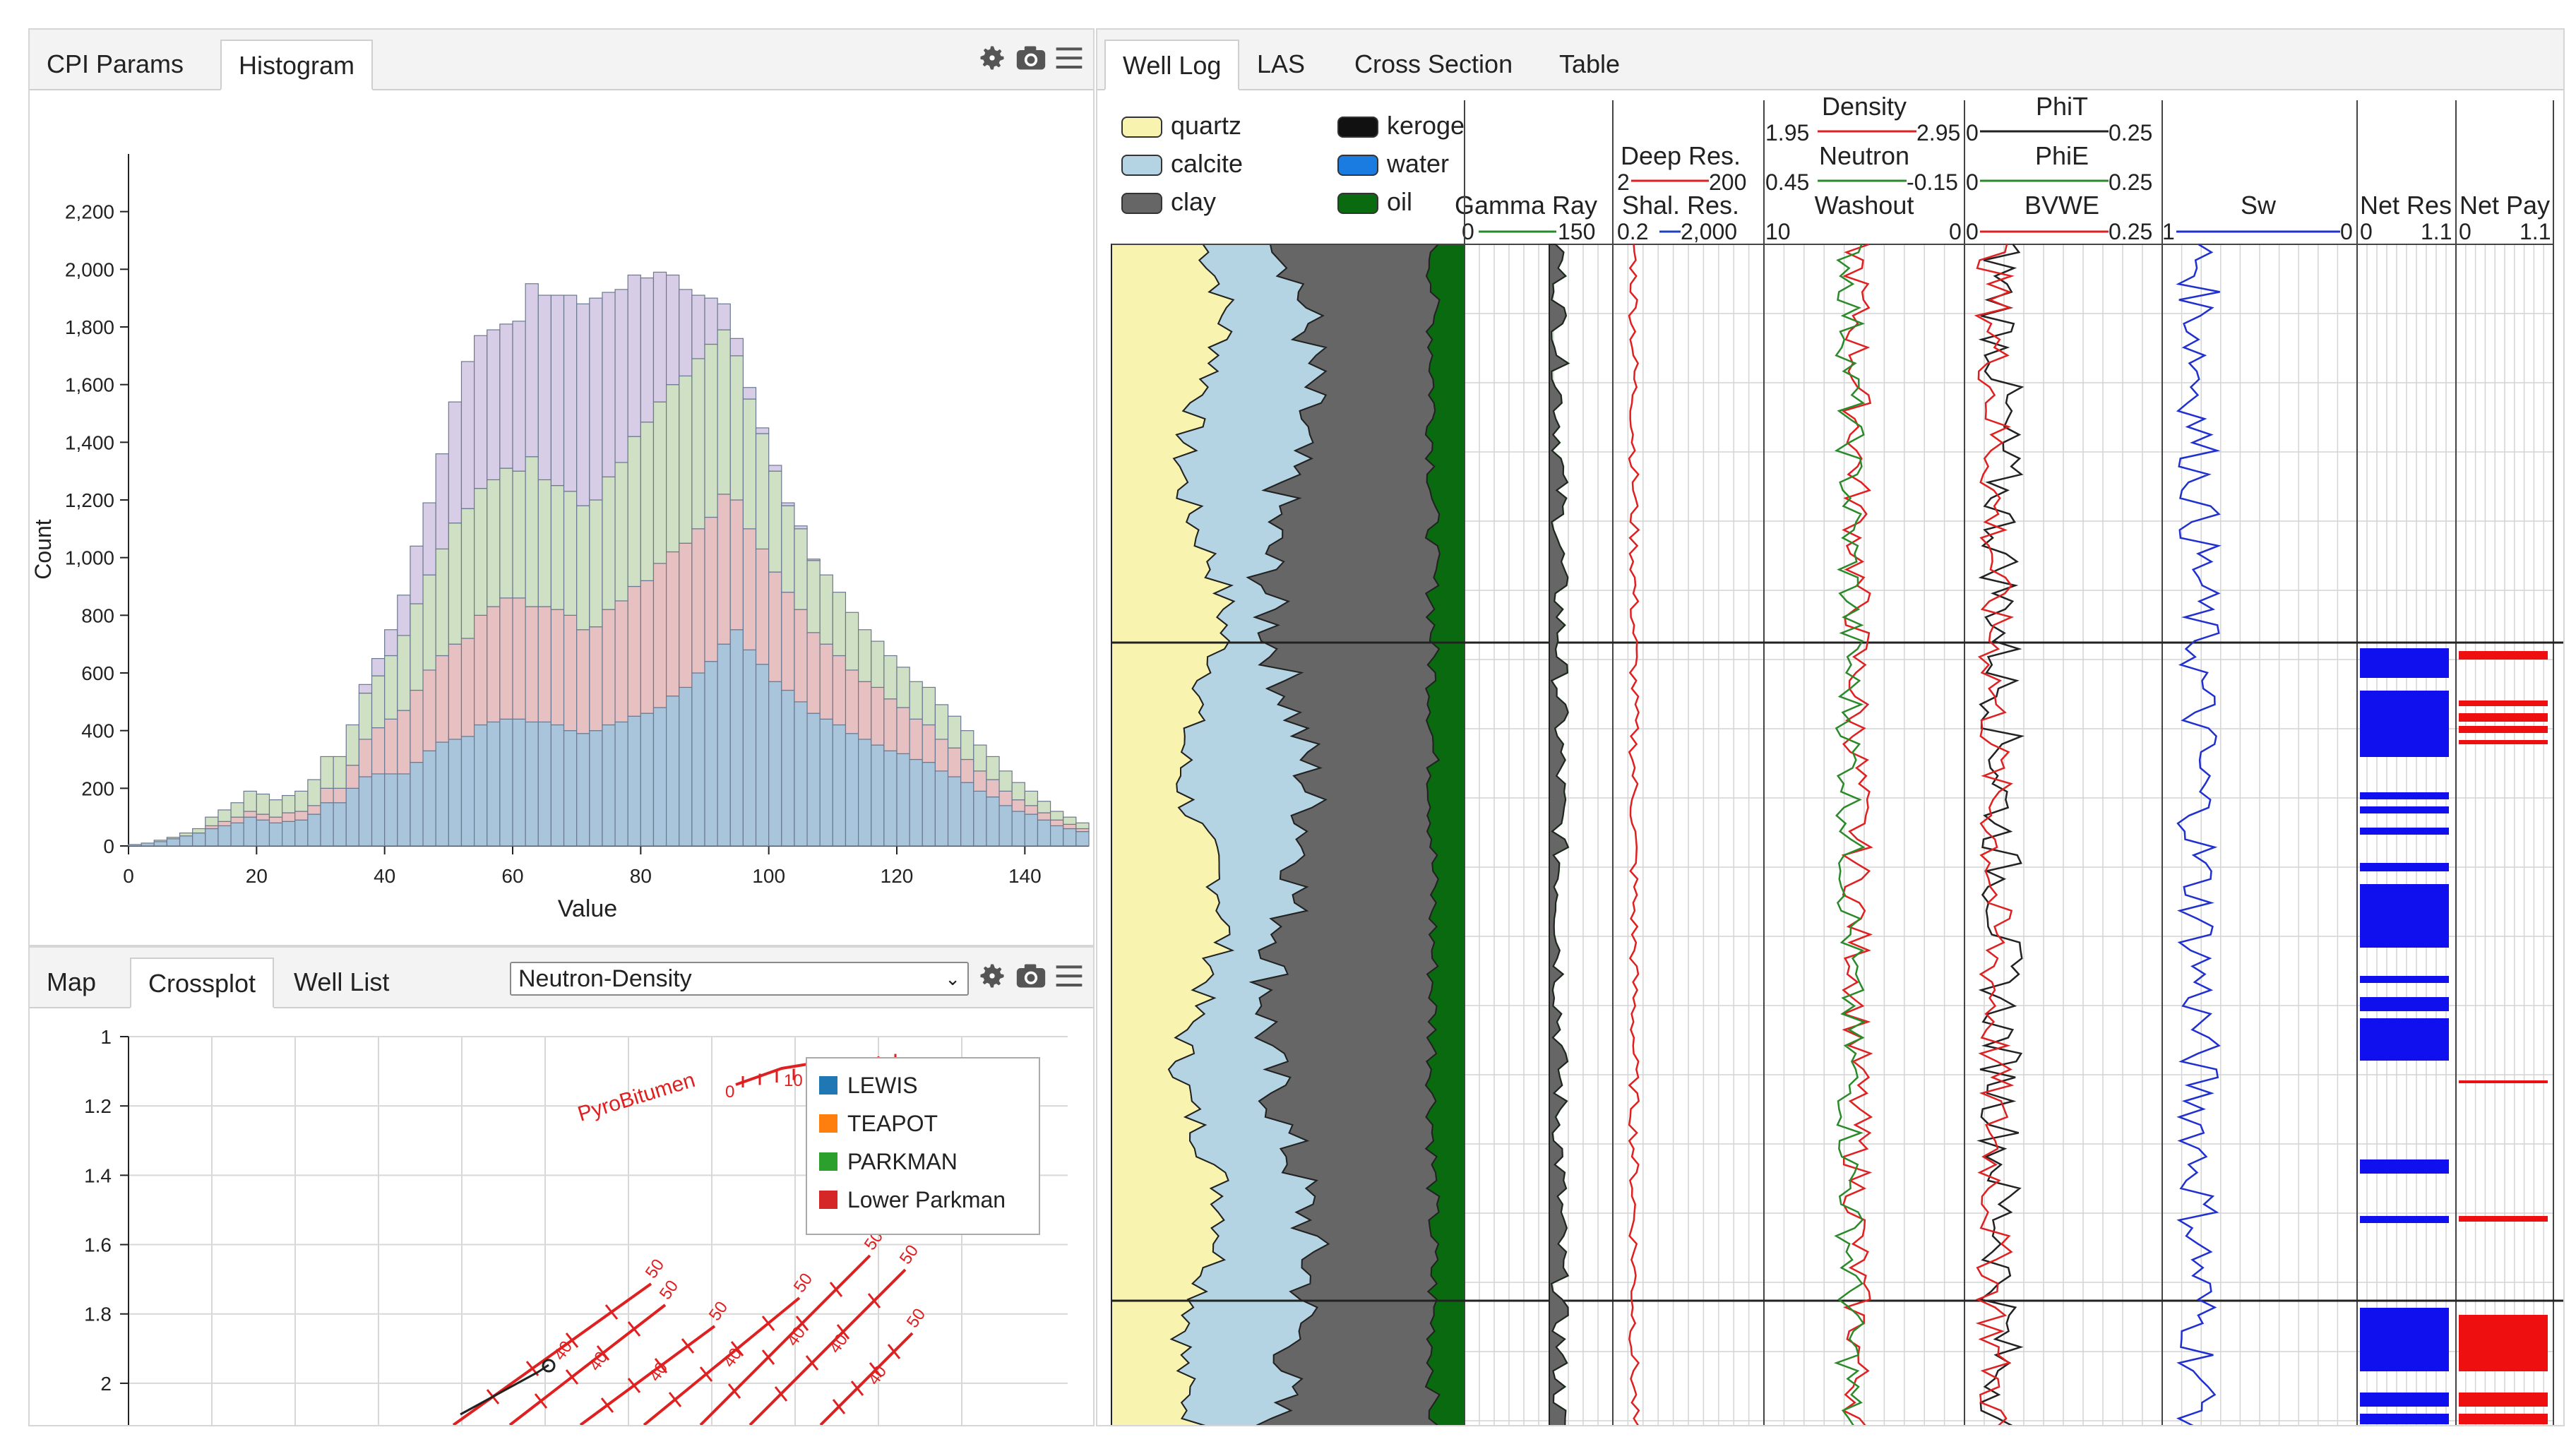 This screenshot has width=2576, height=1449. Describe the element at coordinates (97, 731) in the screenshot. I see `y-tick-label: 400` at that location.